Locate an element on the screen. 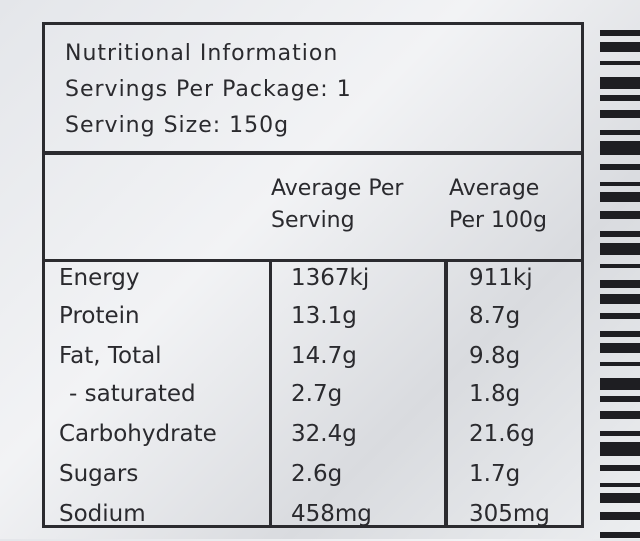 Image resolution: width=640 pixels, height=541 pixels. per-100g-value: 1.7g is located at coordinates (495, 474).